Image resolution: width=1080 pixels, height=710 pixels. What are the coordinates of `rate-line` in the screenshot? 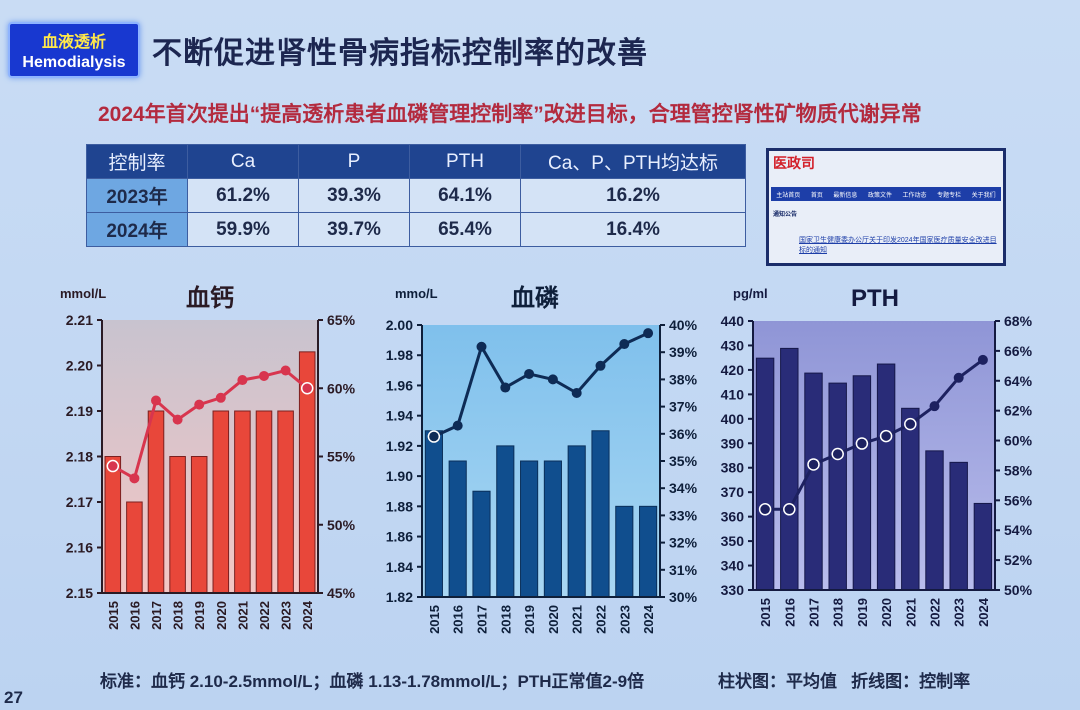 It's located at (210, 424).